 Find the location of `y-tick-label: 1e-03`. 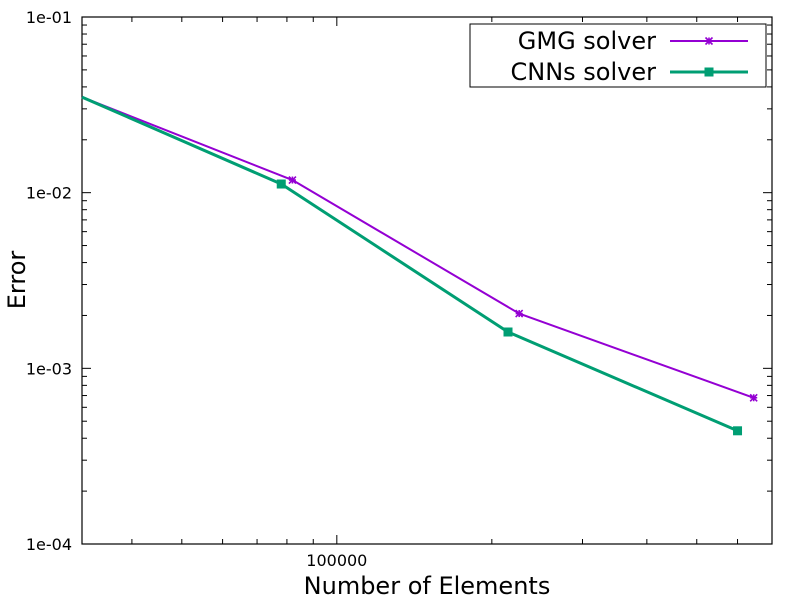

y-tick-label: 1e-03 is located at coordinates (49, 368).